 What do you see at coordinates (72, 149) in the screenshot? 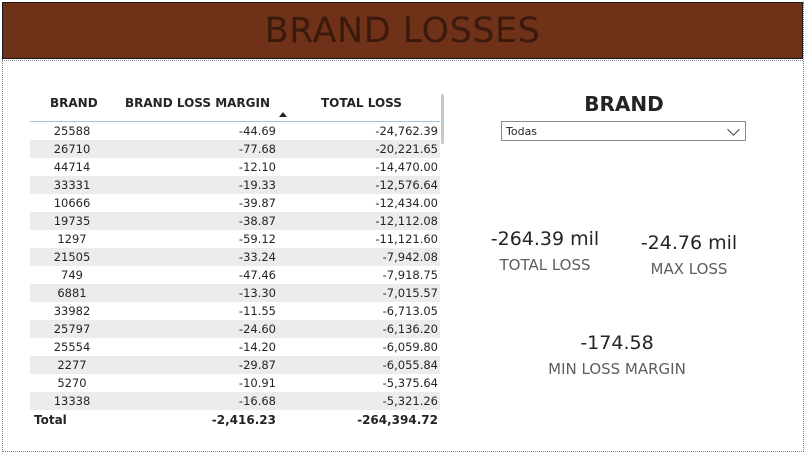
I see `brand-cell: 26710` at bounding box center [72, 149].